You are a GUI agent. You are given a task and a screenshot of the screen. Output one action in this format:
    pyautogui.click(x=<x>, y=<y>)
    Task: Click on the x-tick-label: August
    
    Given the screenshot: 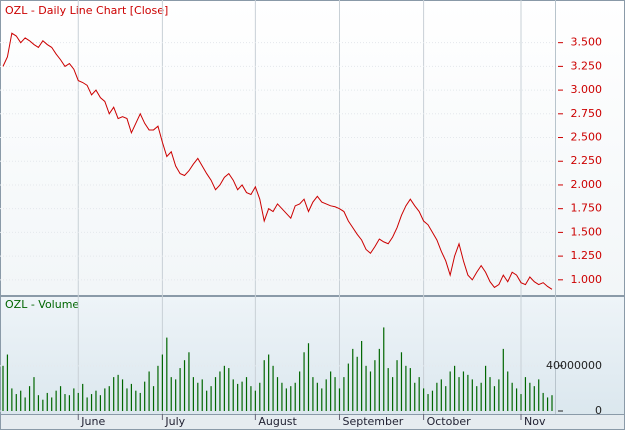 What is the action you would take?
    pyautogui.click(x=277, y=421)
    